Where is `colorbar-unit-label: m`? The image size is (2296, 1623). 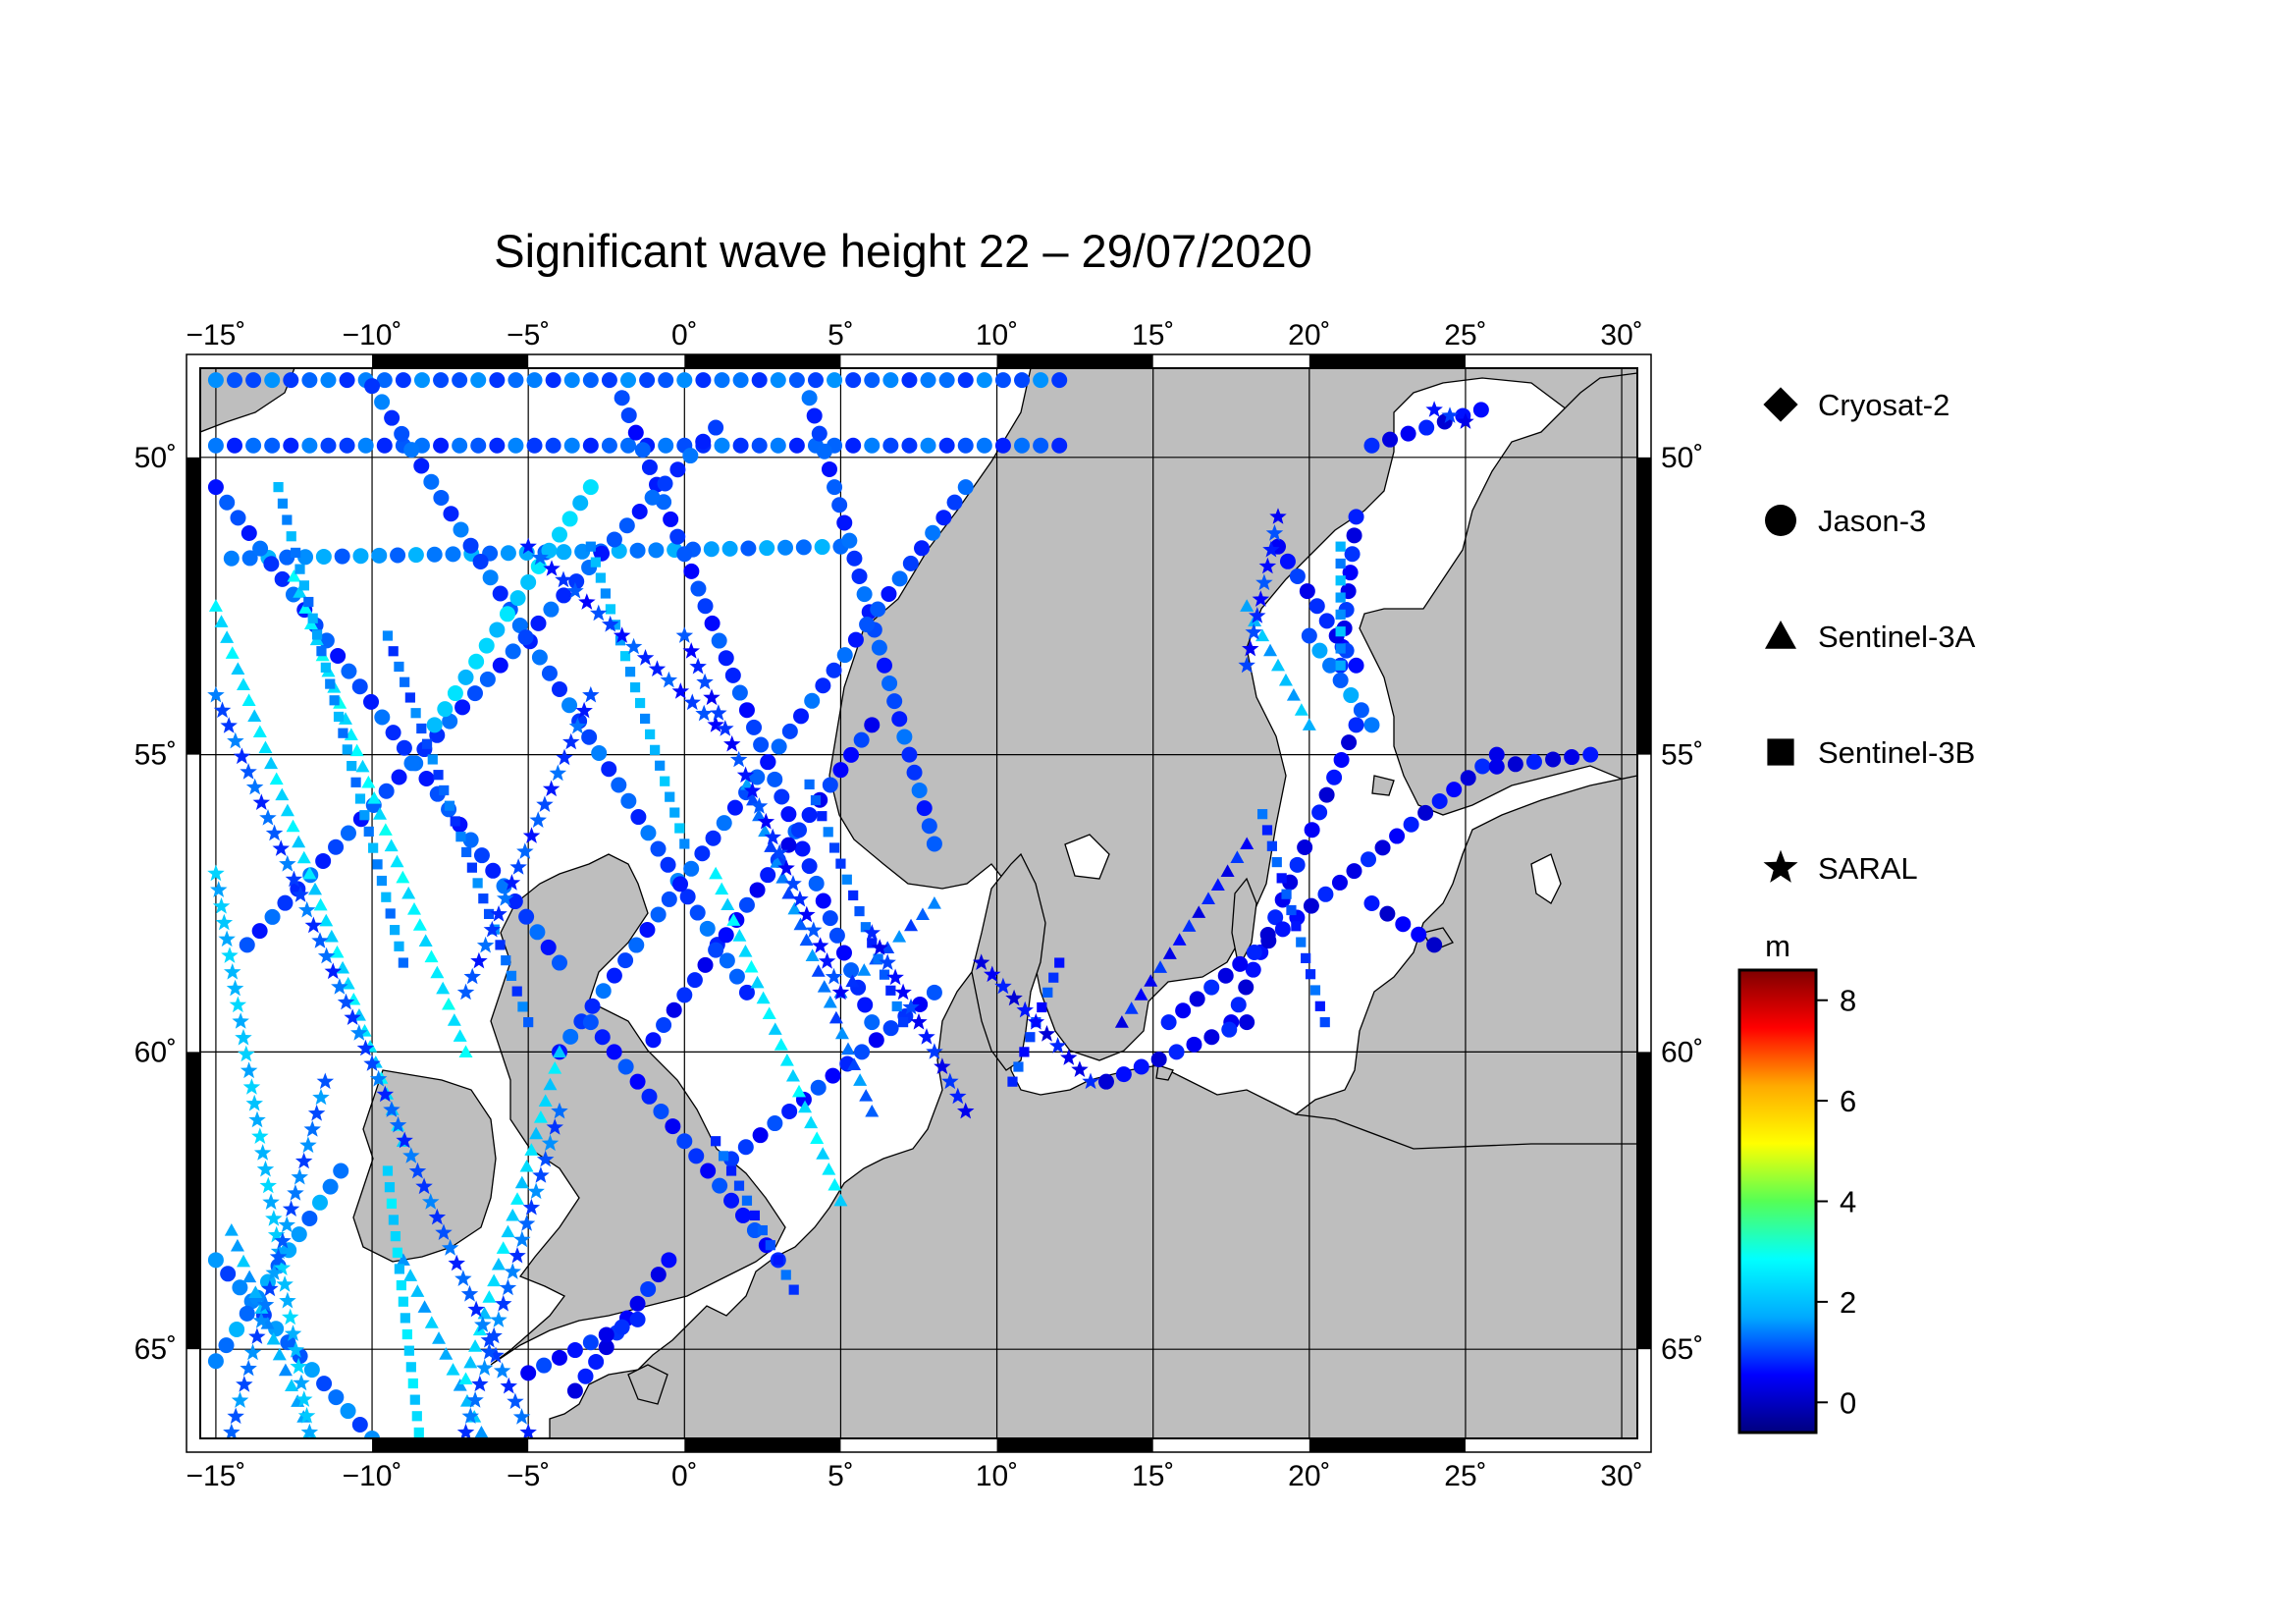
colorbar-unit-label: m is located at coordinates (1777, 946).